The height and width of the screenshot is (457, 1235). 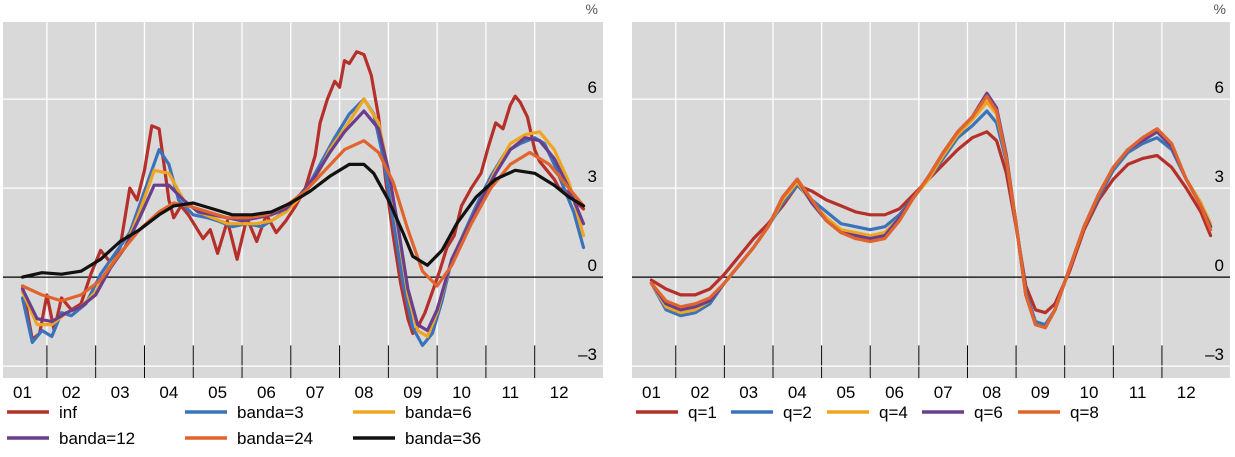 I want to click on legend-label: banda=24, so click(x=275, y=438).